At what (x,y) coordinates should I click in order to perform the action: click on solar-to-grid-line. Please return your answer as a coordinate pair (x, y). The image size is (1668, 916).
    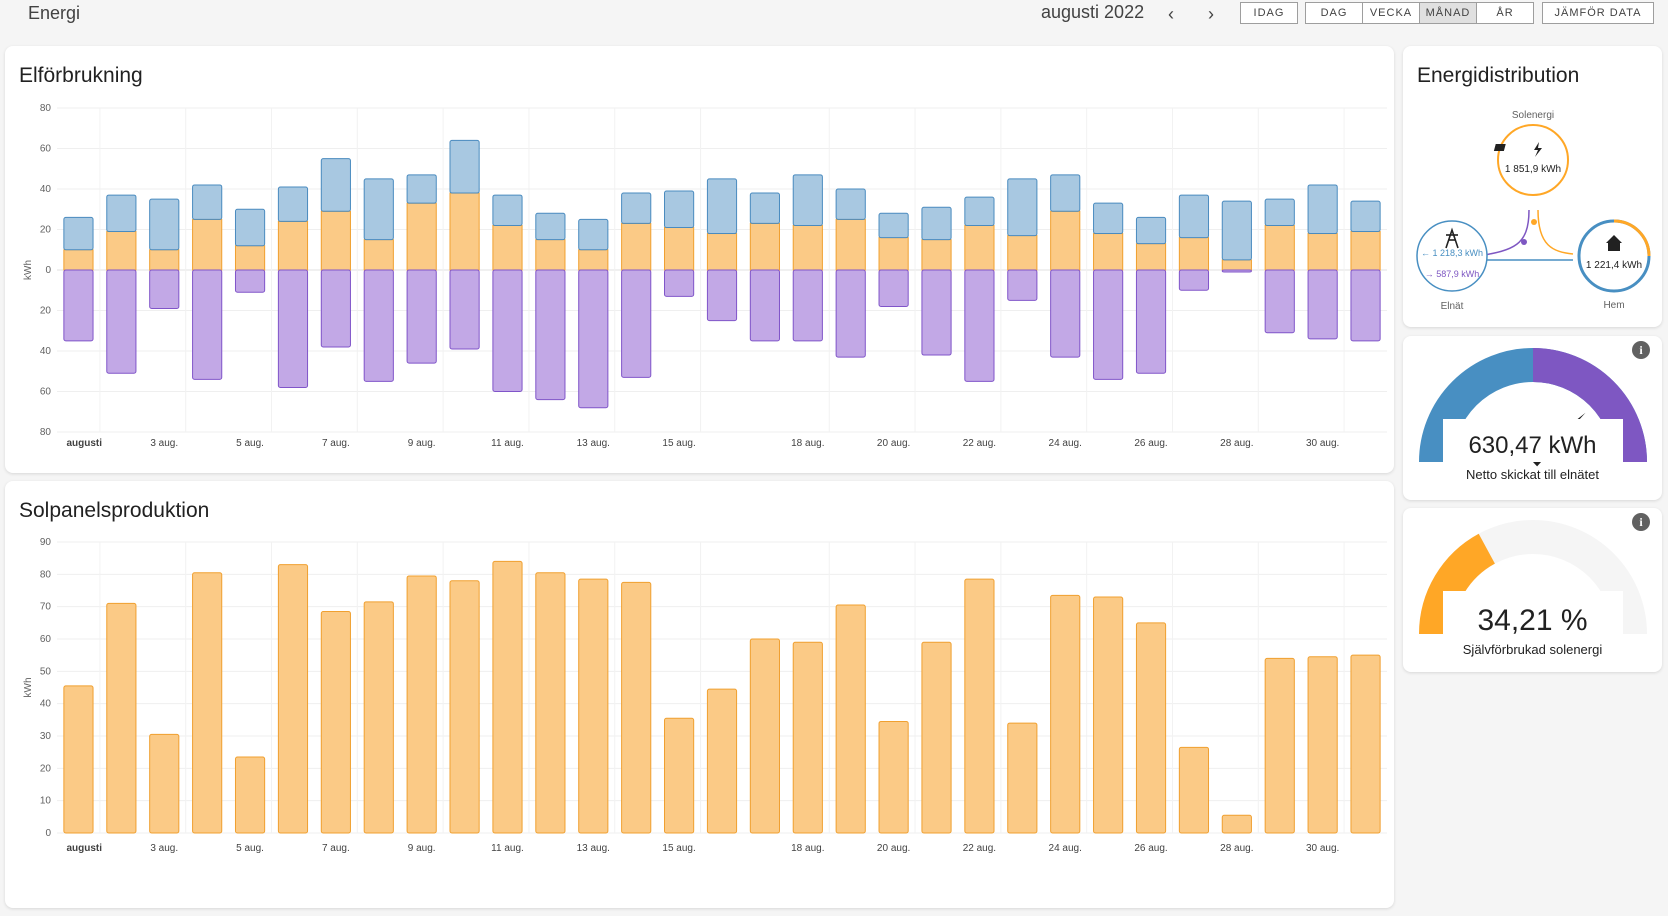
    Looking at the image, I should click on (1504, 233).